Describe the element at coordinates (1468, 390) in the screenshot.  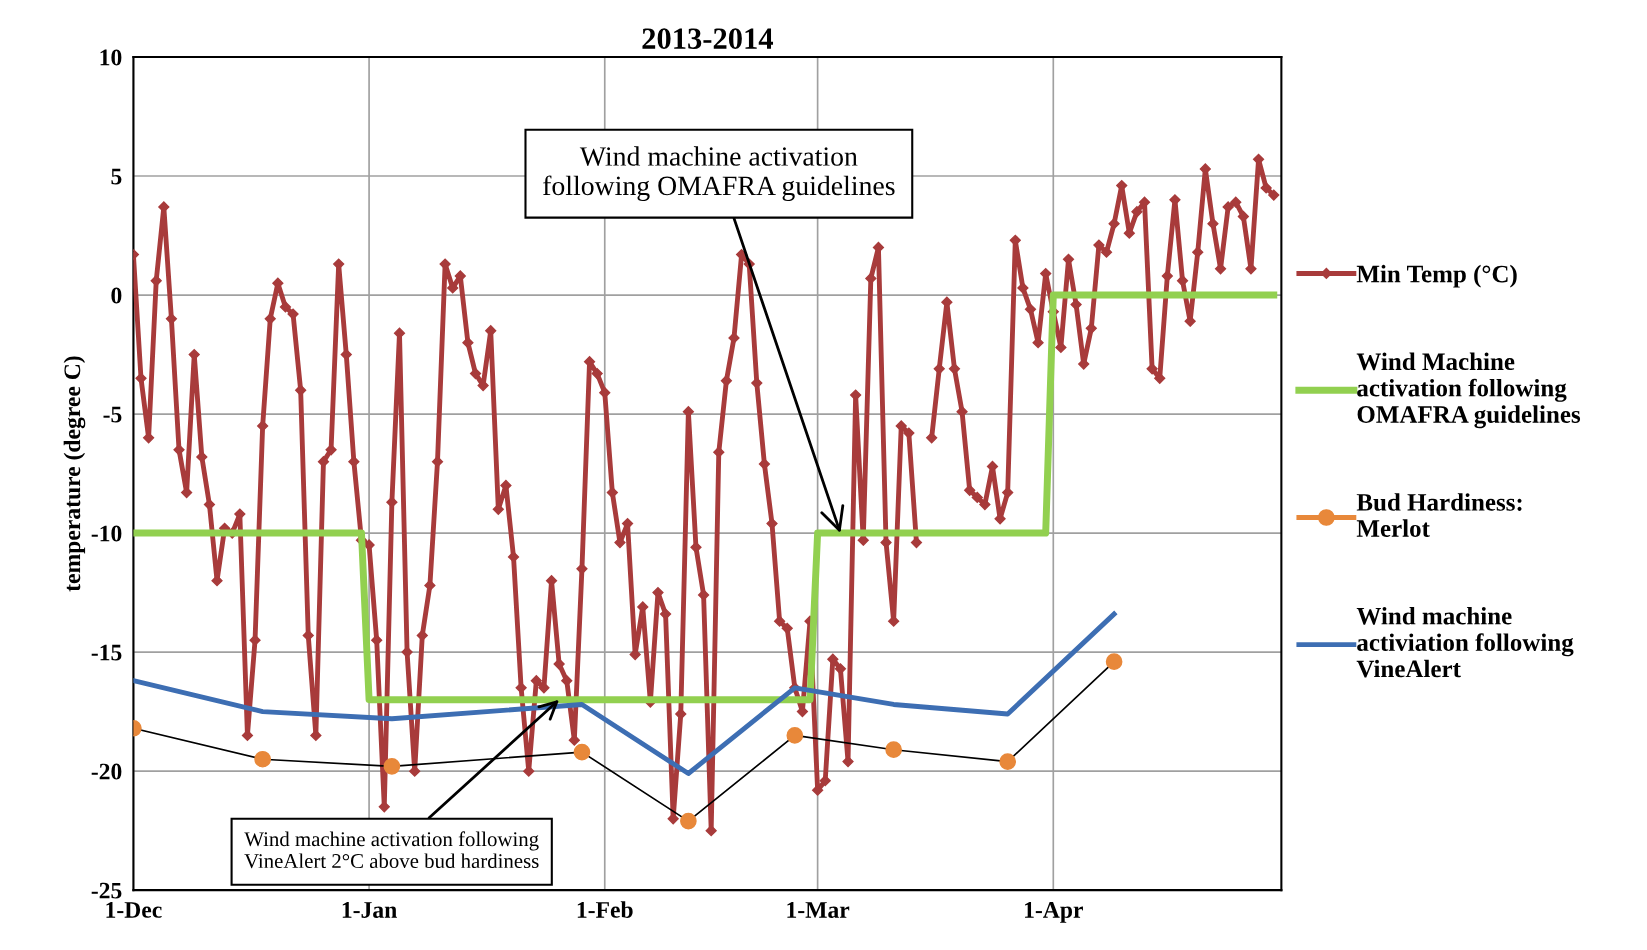
I see `legend-label: Wind Machine activation following OMAFRA guidelines` at that location.